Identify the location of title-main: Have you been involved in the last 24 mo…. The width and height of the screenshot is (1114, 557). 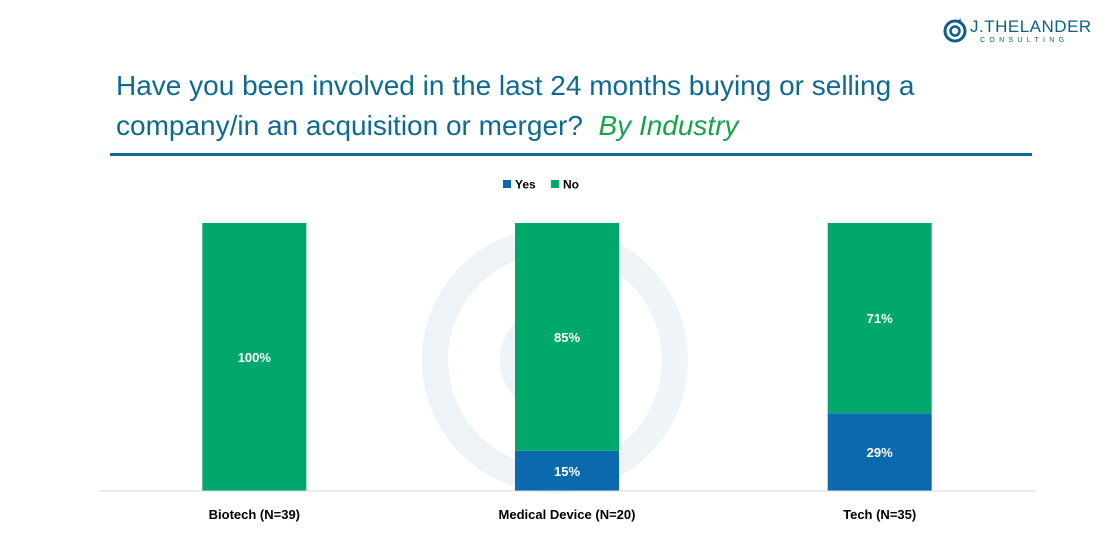
(515, 105).